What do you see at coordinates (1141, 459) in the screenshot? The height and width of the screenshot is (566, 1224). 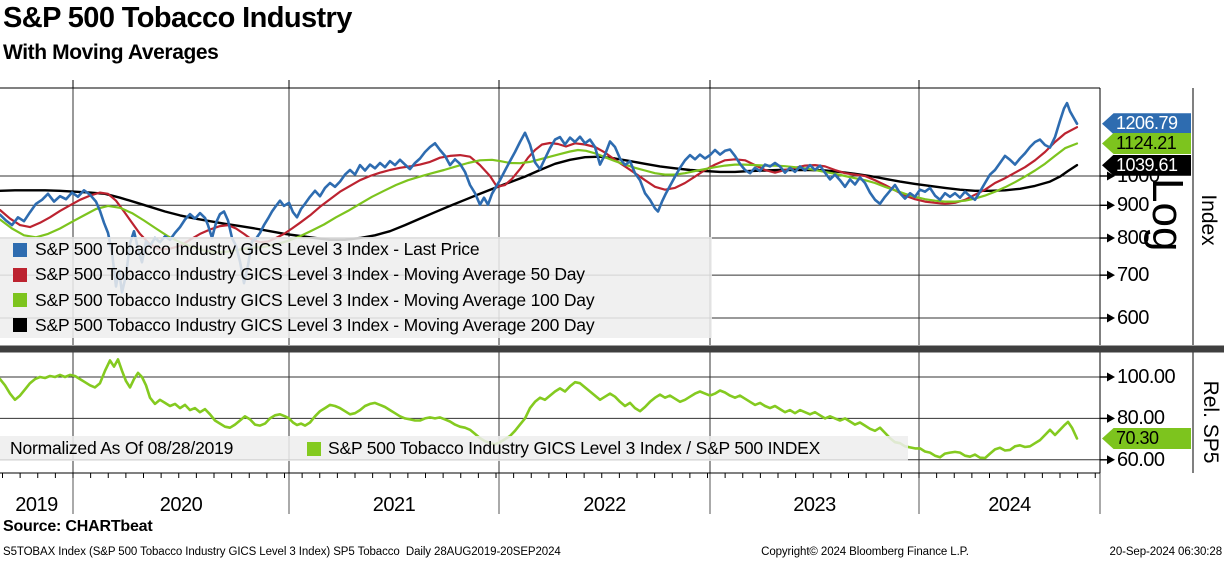 I see `y-tick-label: 60.00` at bounding box center [1141, 459].